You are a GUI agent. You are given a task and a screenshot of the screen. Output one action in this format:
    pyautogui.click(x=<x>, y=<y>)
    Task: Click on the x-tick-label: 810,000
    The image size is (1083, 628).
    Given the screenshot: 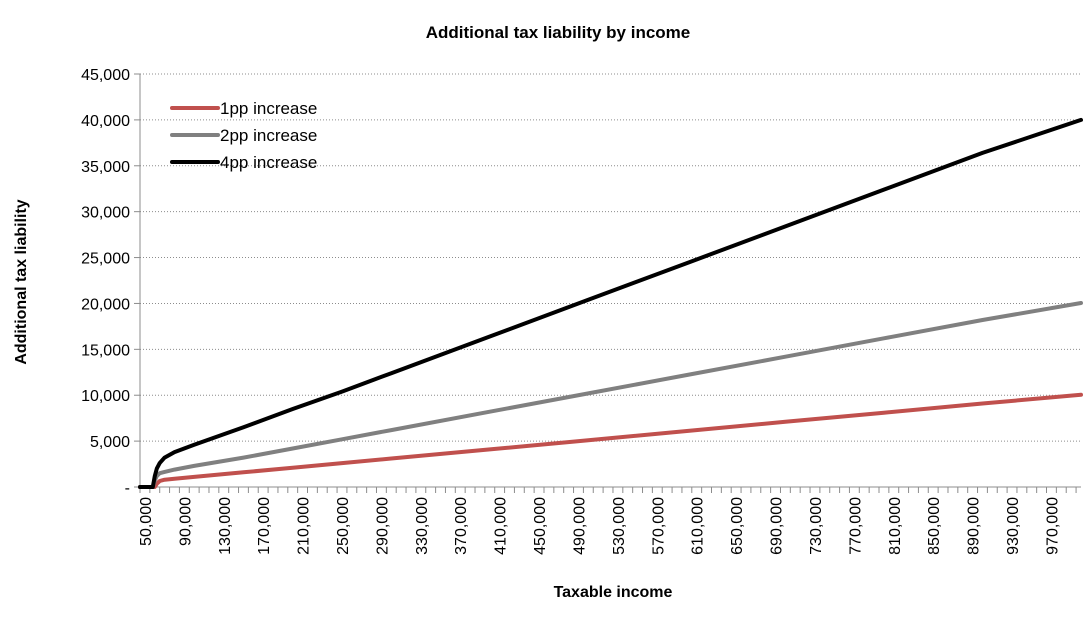 What is the action you would take?
    pyautogui.click(x=895, y=526)
    